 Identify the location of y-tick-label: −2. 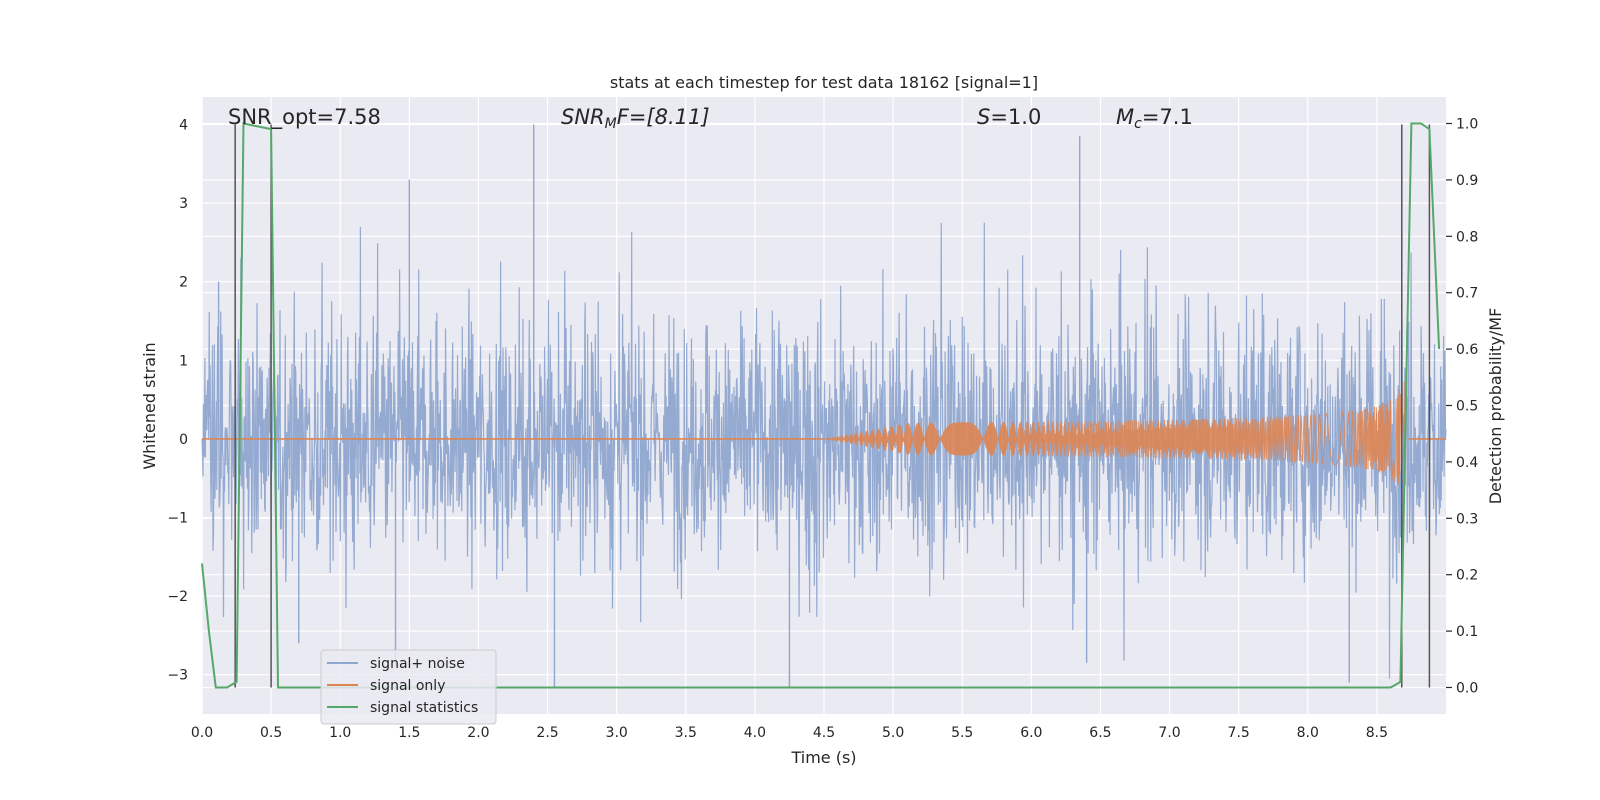
(177, 597).